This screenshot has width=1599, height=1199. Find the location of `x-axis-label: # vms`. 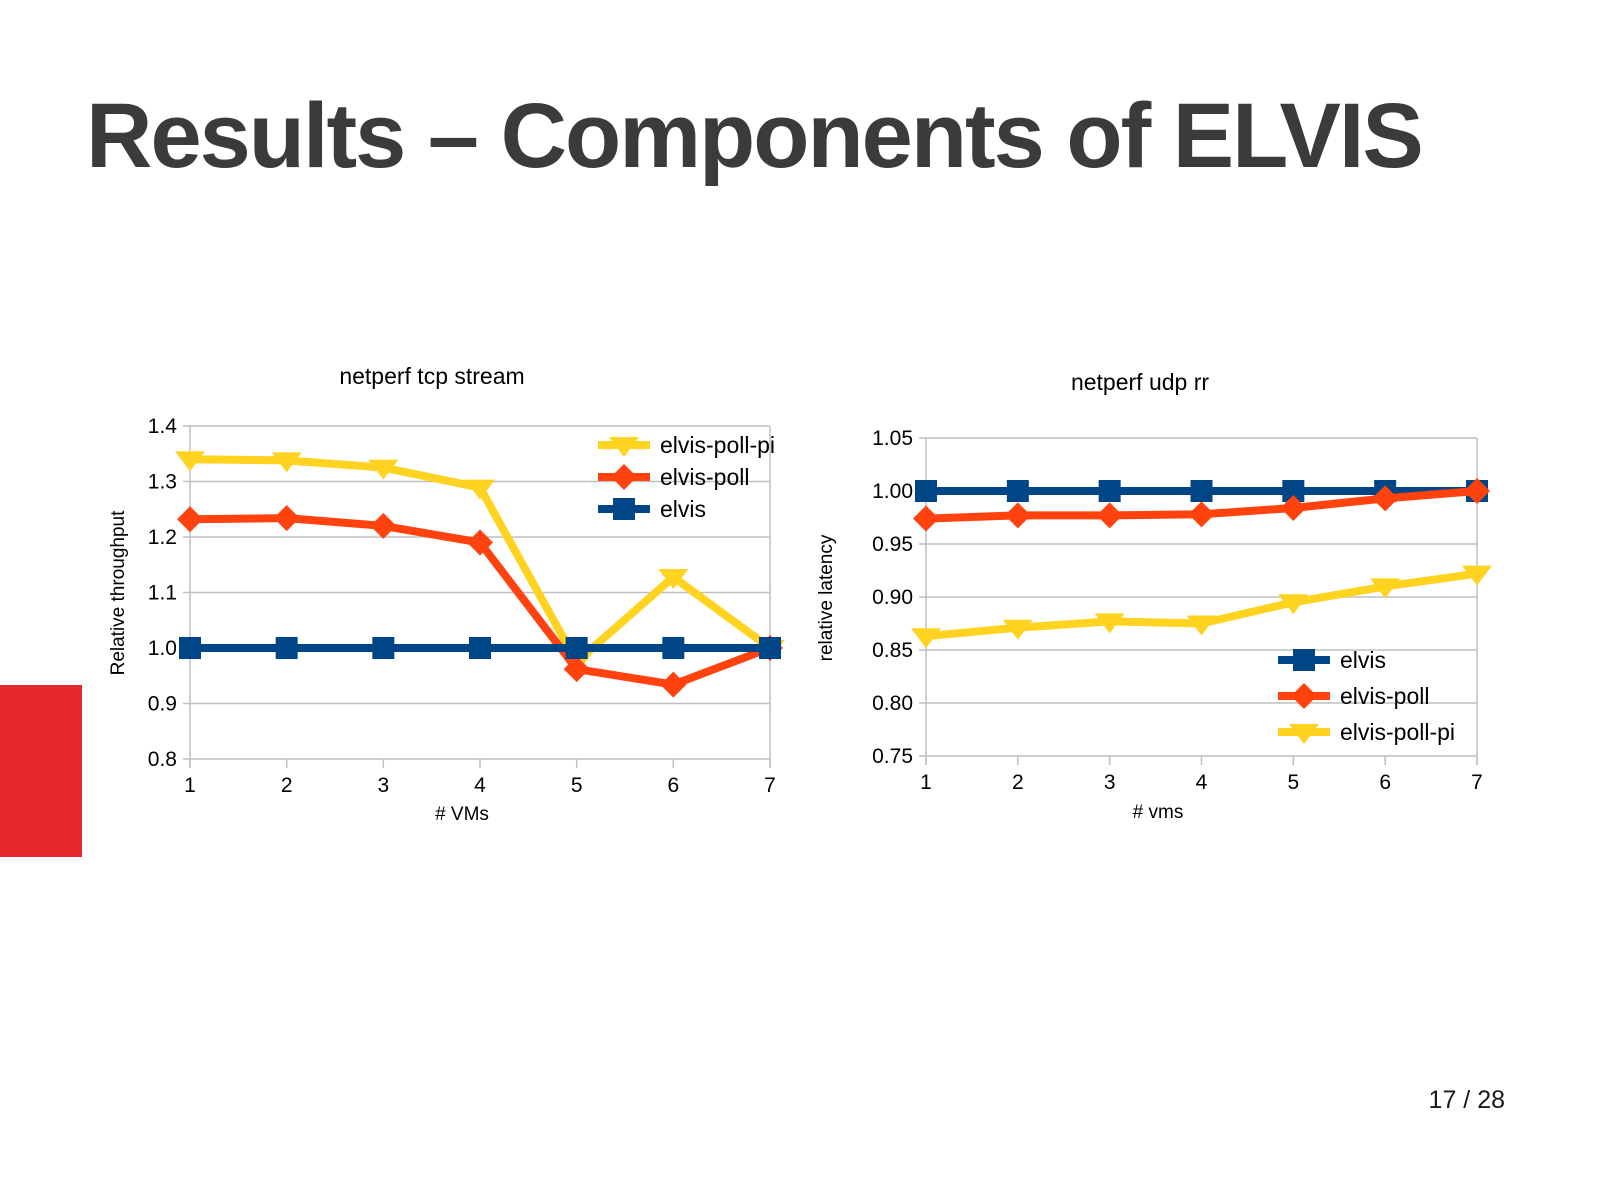

x-axis-label: # vms is located at coordinates (1158, 812).